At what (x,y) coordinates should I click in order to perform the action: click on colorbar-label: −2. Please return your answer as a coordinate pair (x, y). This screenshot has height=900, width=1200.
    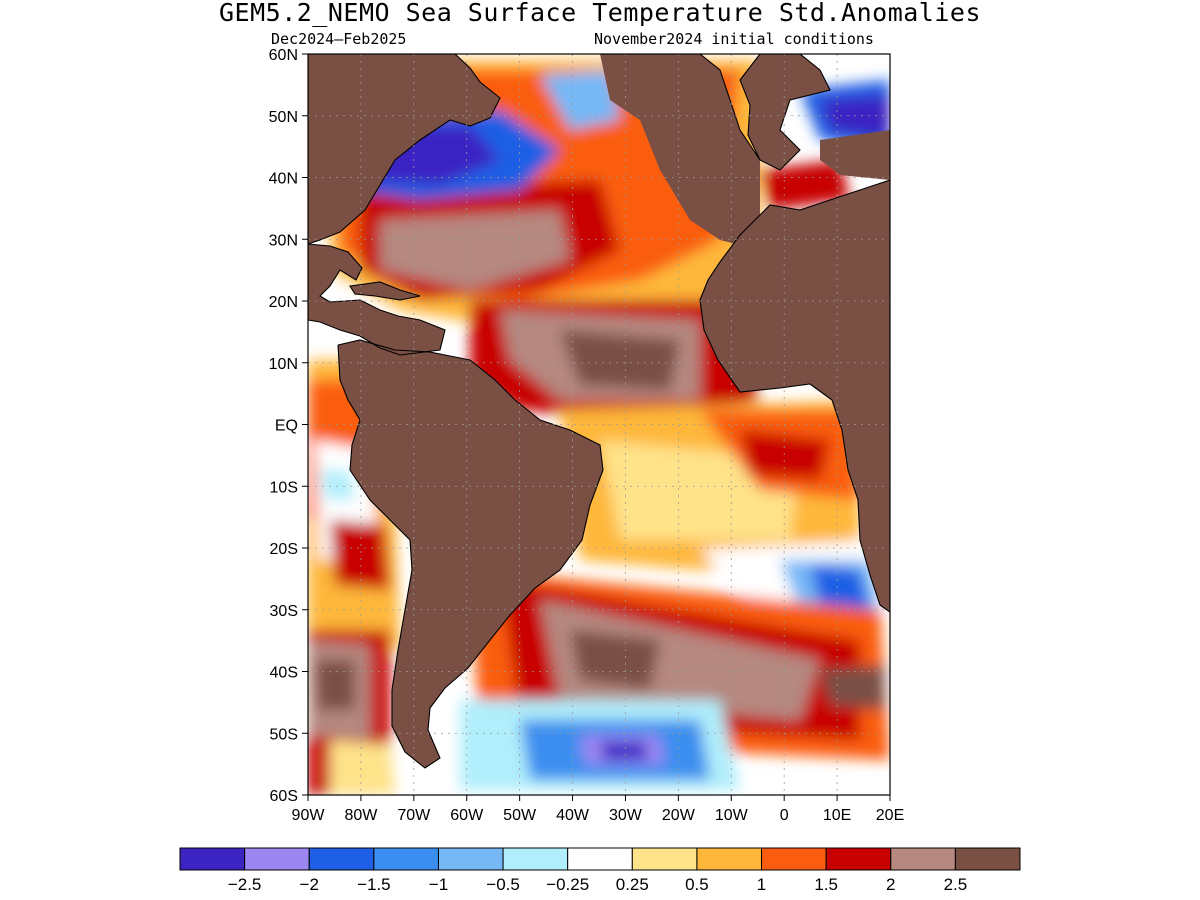
    Looking at the image, I should click on (309, 884).